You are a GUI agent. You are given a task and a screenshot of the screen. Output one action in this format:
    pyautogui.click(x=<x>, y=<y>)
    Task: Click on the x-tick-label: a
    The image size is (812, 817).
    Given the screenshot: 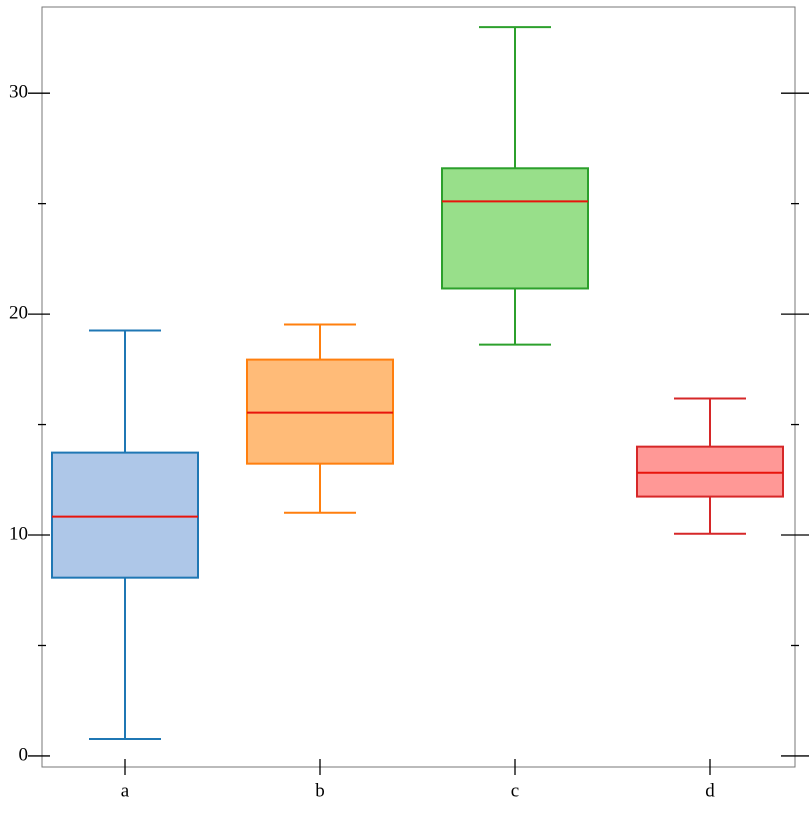 What is the action you would take?
    pyautogui.click(x=125, y=790)
    